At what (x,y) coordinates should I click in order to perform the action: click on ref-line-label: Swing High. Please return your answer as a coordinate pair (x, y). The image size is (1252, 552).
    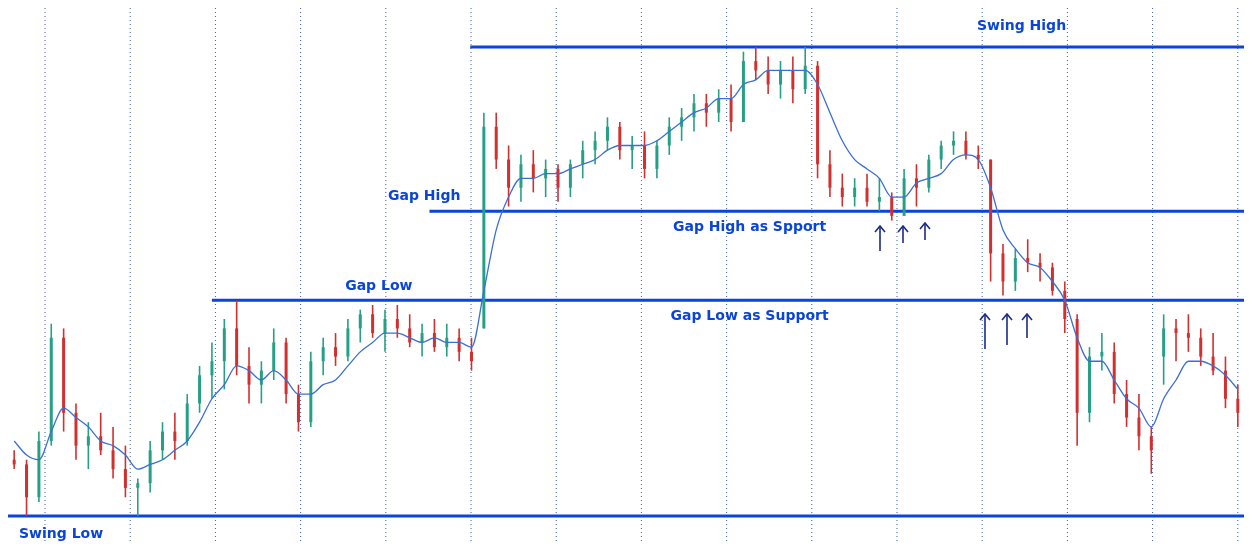
    Looking at the image, I should click on (1021, 24).